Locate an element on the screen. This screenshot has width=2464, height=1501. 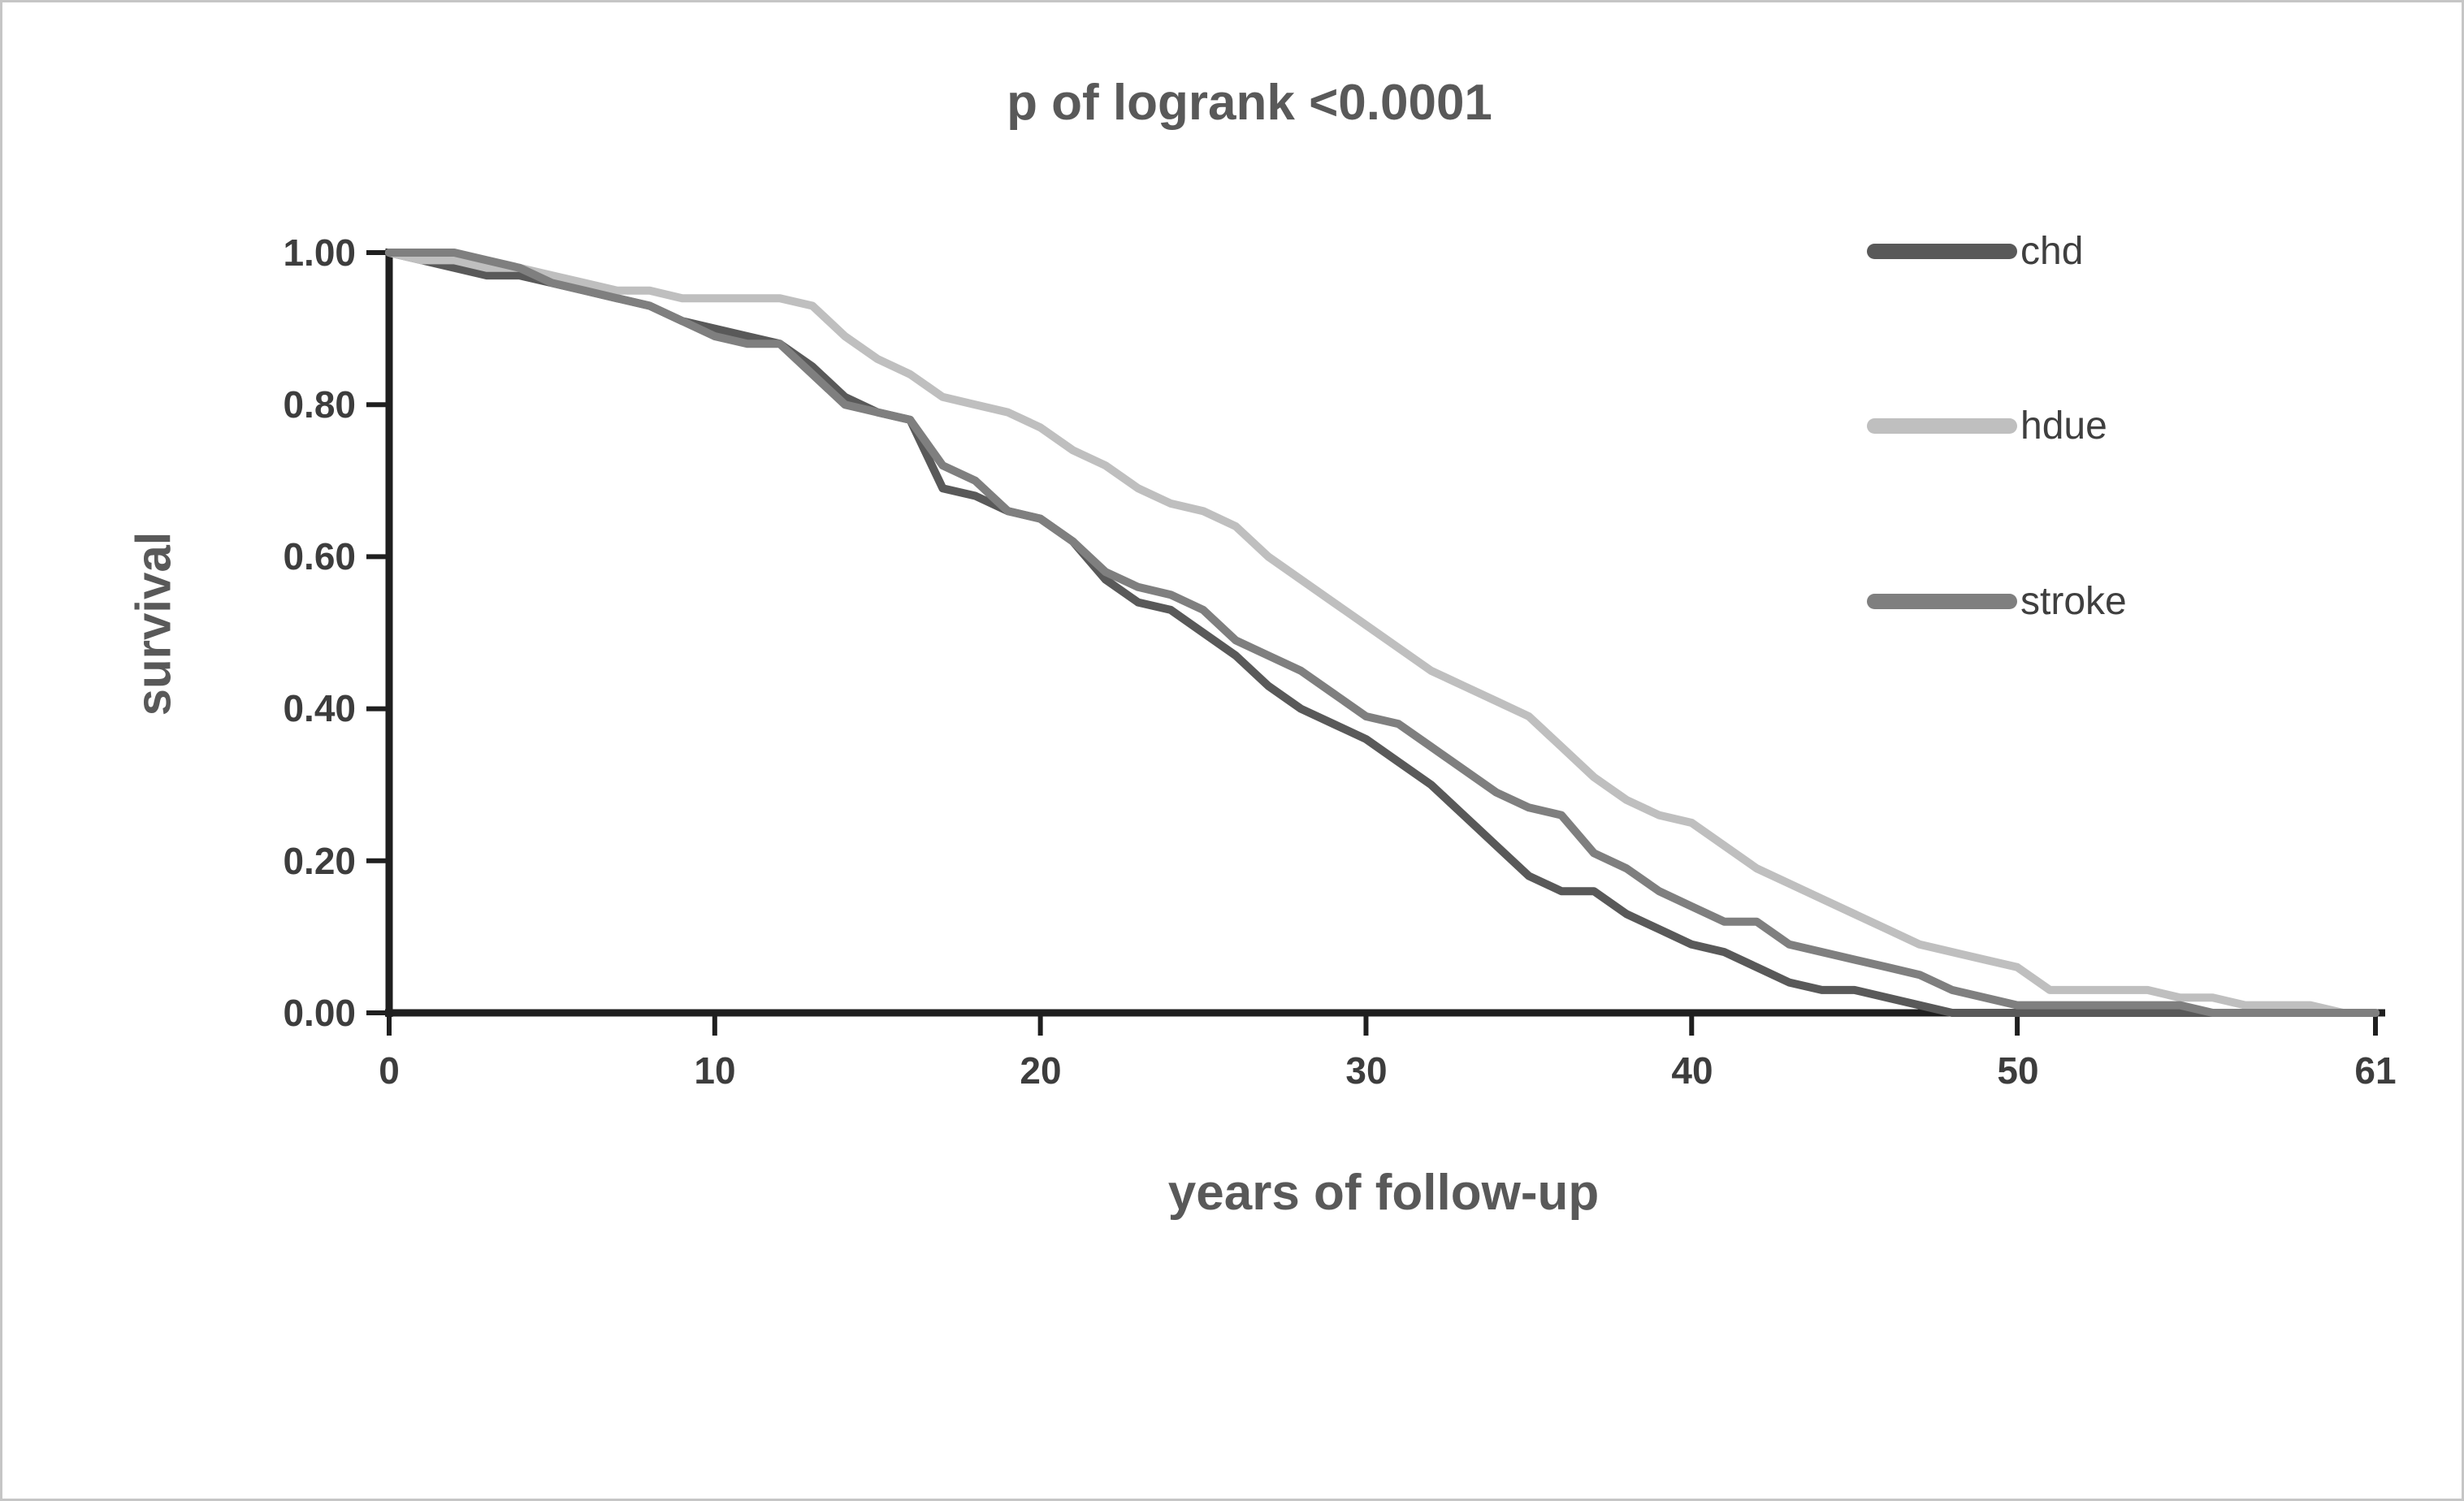
legend-label-hdue: hdue is located at coordinates (2063, 426).